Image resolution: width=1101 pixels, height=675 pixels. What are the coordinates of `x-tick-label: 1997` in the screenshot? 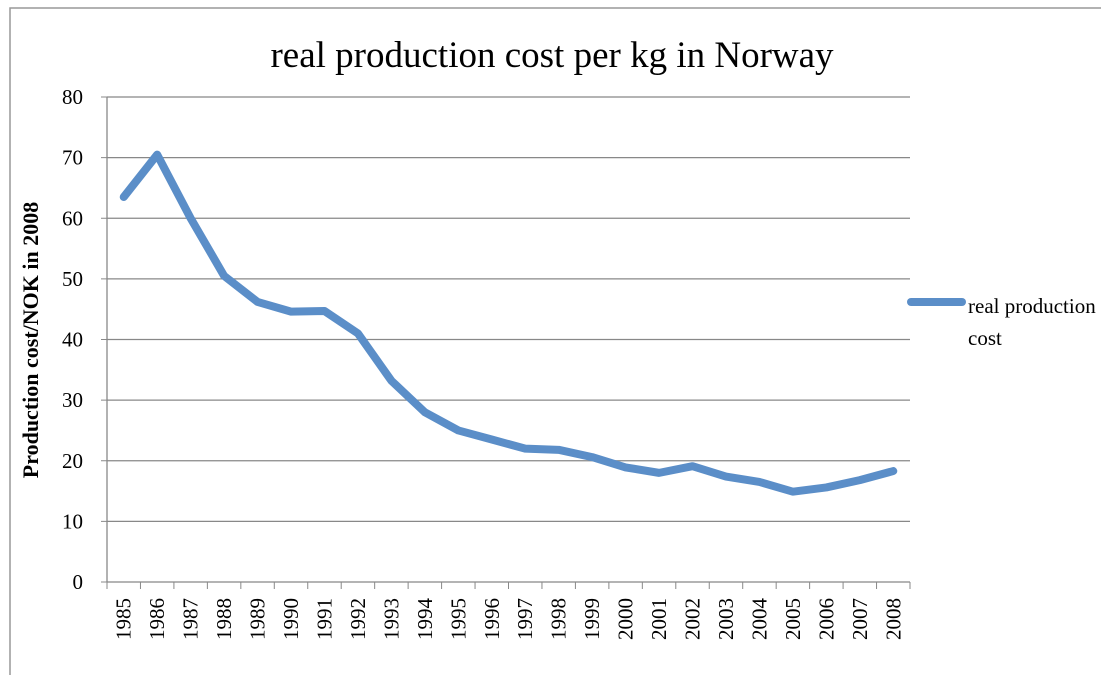 It's located at (525, 619).